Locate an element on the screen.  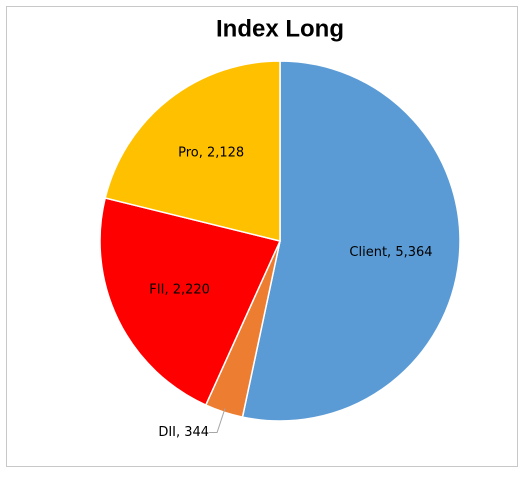
data-label: Client, 5,364 is located at coordinates (390, 252).